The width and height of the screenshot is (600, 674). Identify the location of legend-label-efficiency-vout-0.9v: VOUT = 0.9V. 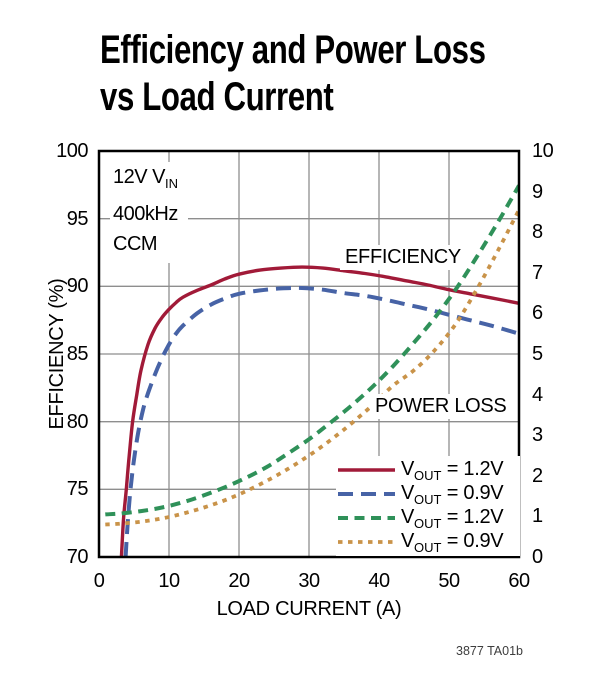
(452, 494).